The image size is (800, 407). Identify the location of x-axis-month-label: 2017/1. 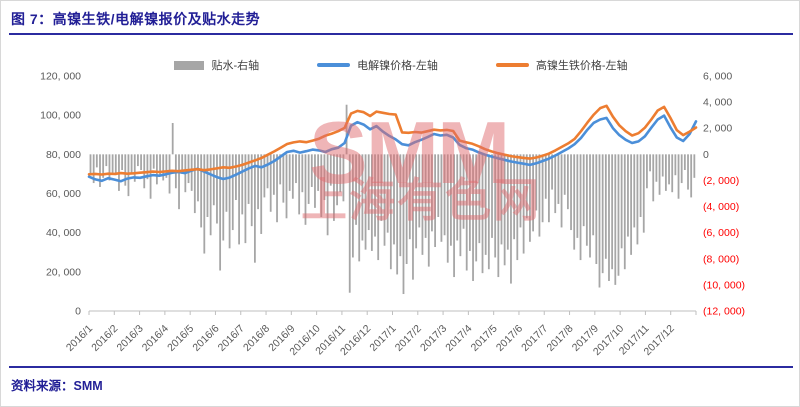
(382, 338).